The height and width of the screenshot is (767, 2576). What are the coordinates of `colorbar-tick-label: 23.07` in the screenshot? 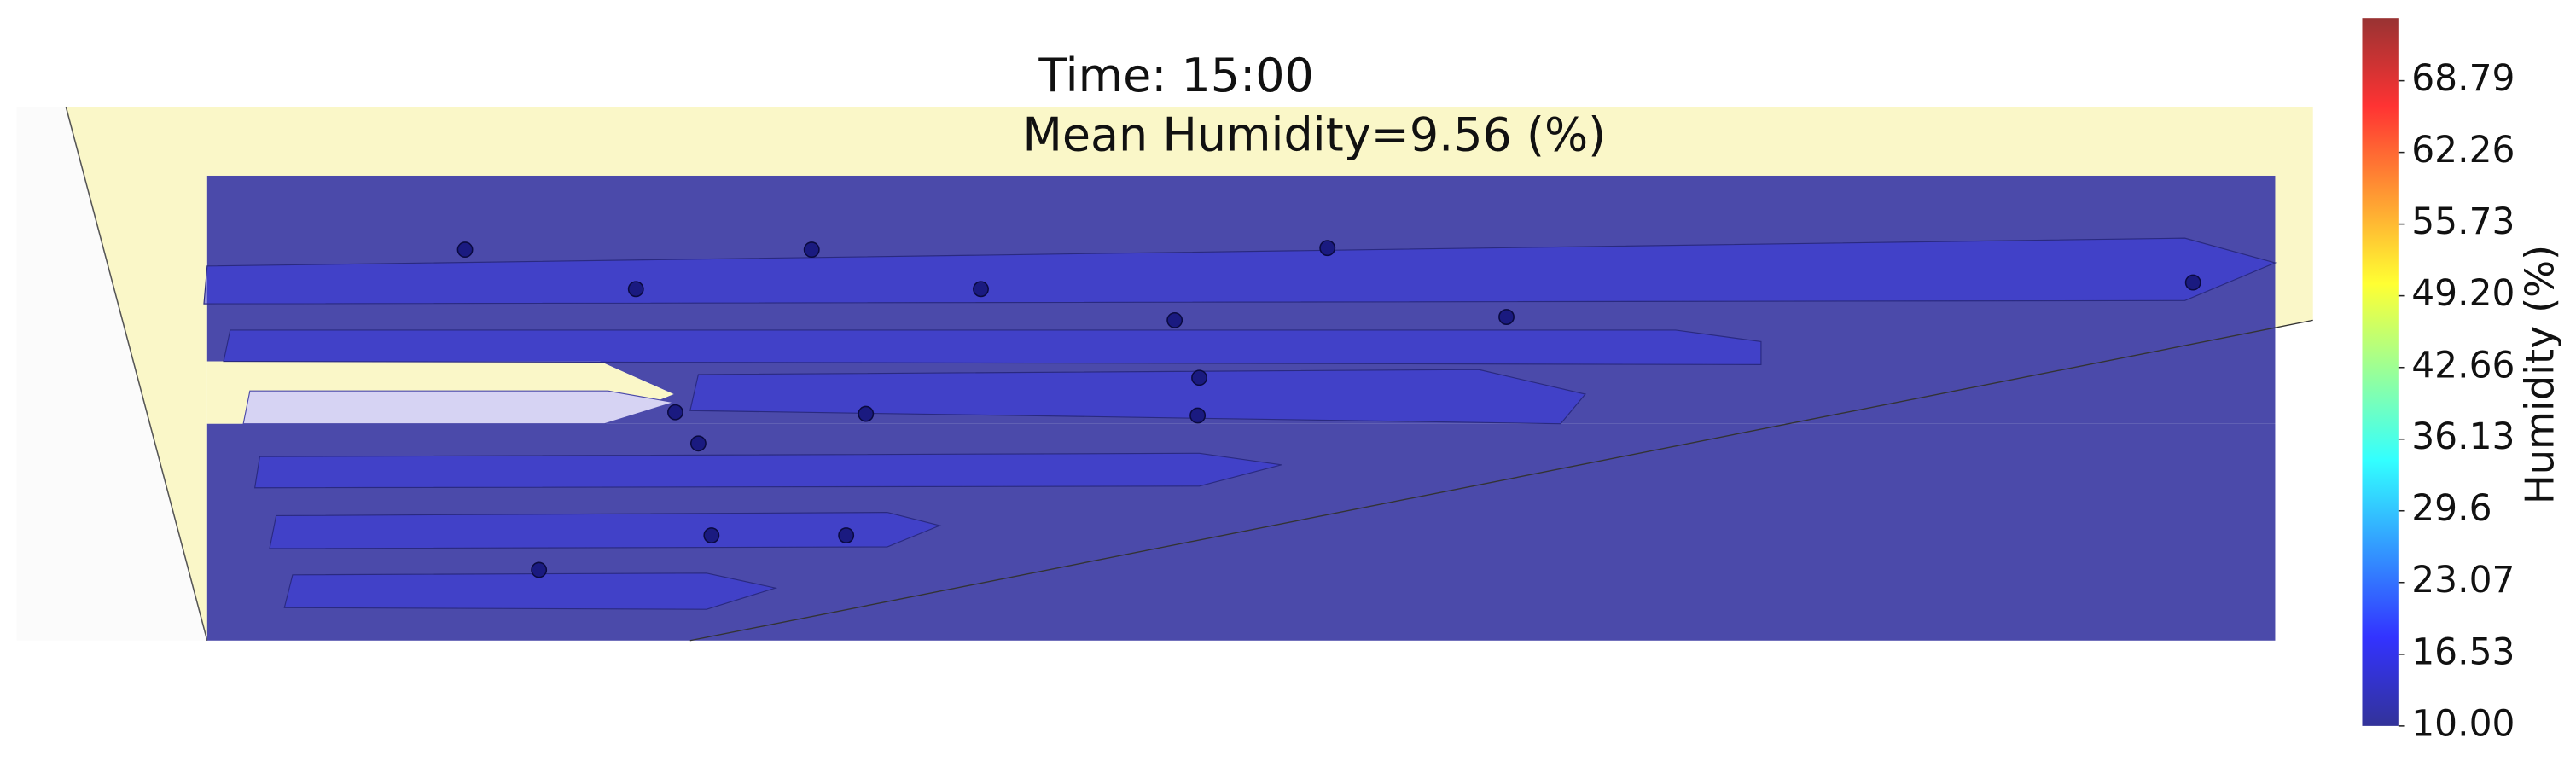 It's located at (2463, 580).